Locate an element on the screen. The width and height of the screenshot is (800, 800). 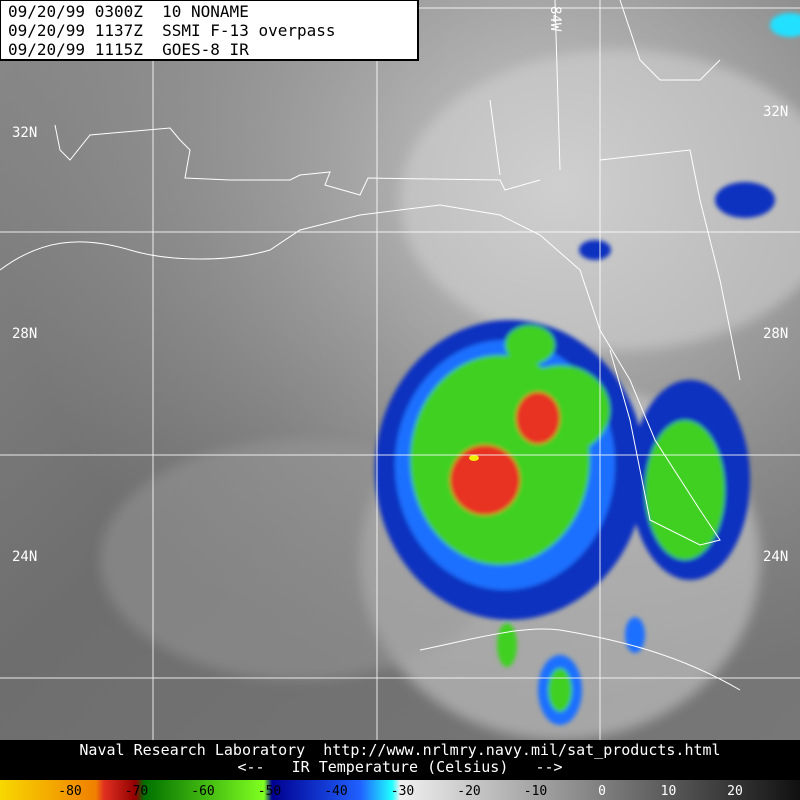
colorbar-label: -30 is located at coordinates (402, 791).